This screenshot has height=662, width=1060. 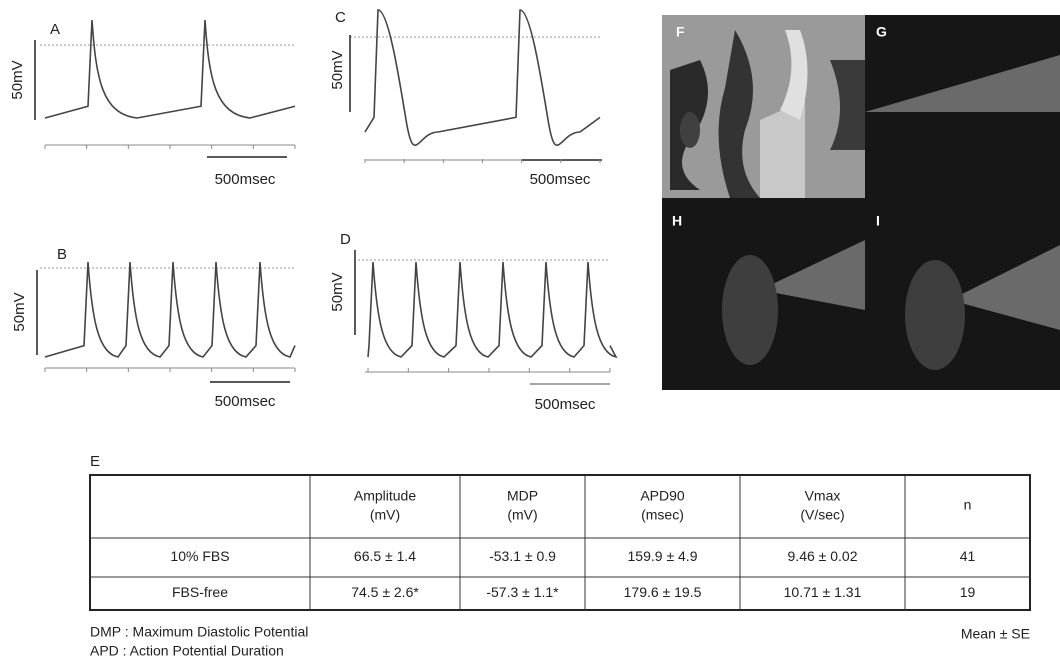 I want to click on table-cell: 10.71 ± 1.31, so click(x=823, y=592).